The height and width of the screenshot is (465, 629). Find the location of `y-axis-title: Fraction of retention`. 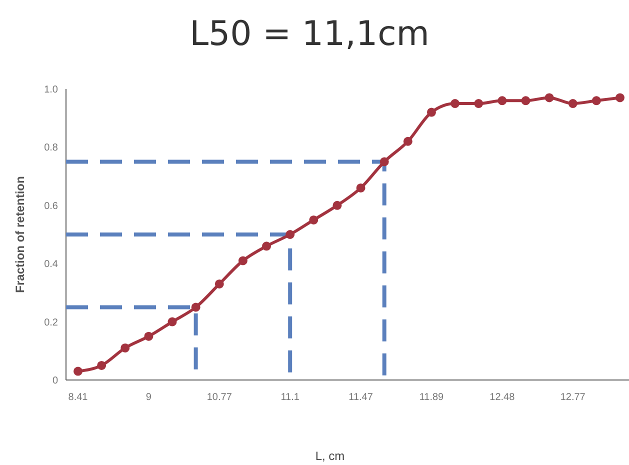

y-axis-title: Fraction of retention is located at coordinates (20, 234).